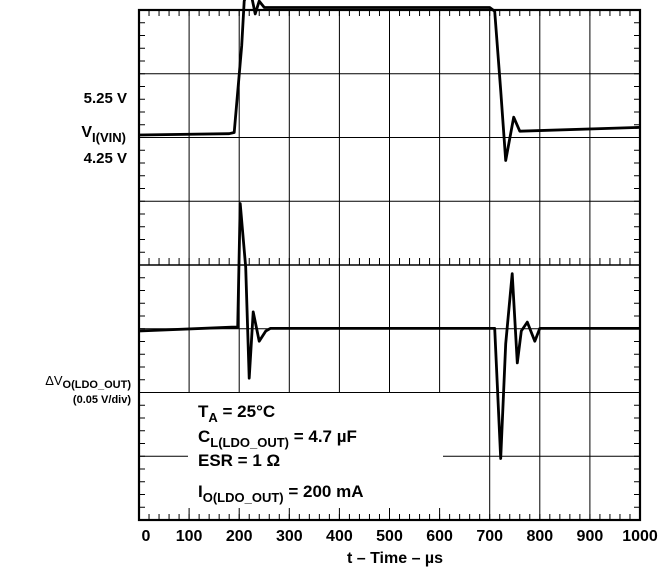  Describe the element at coordinates (277, 438) in the screenshot. I see `annotation-capacitance: CL(LDO_OUT) = 4.7 µF` at that location.